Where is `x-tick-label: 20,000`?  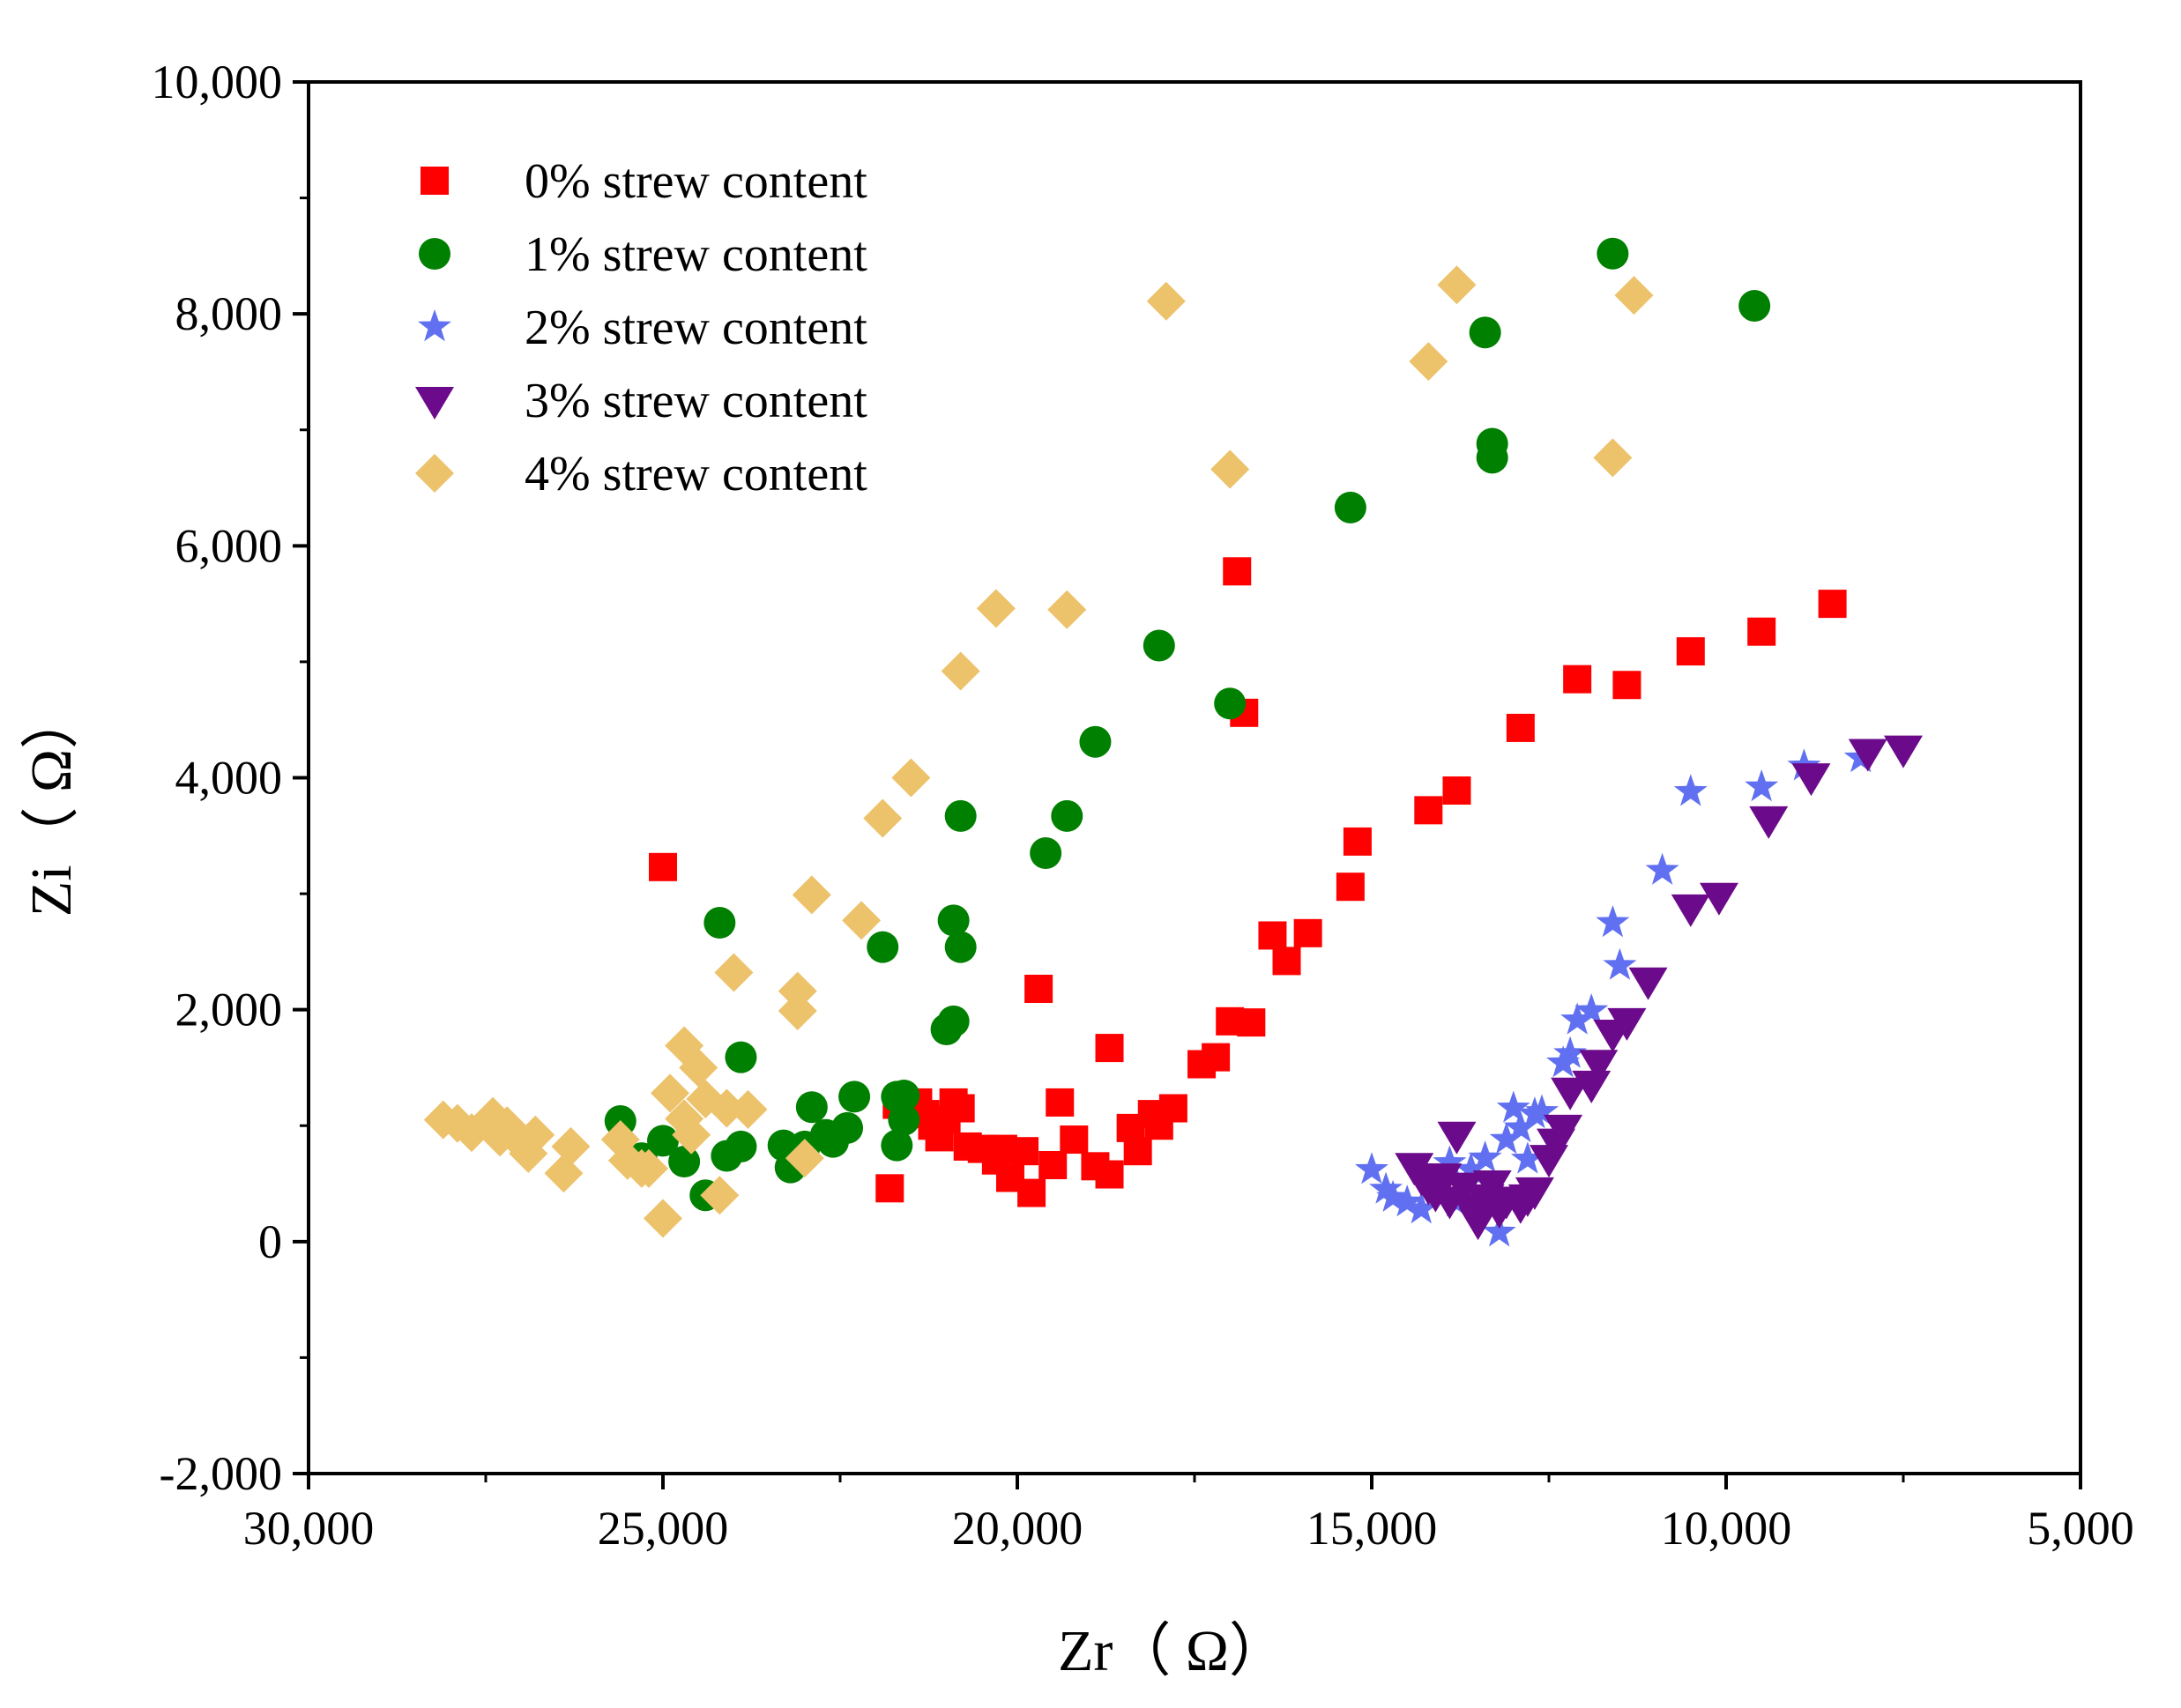 x-tick-label: 20,000 is located at coordinates (1017, 1529).